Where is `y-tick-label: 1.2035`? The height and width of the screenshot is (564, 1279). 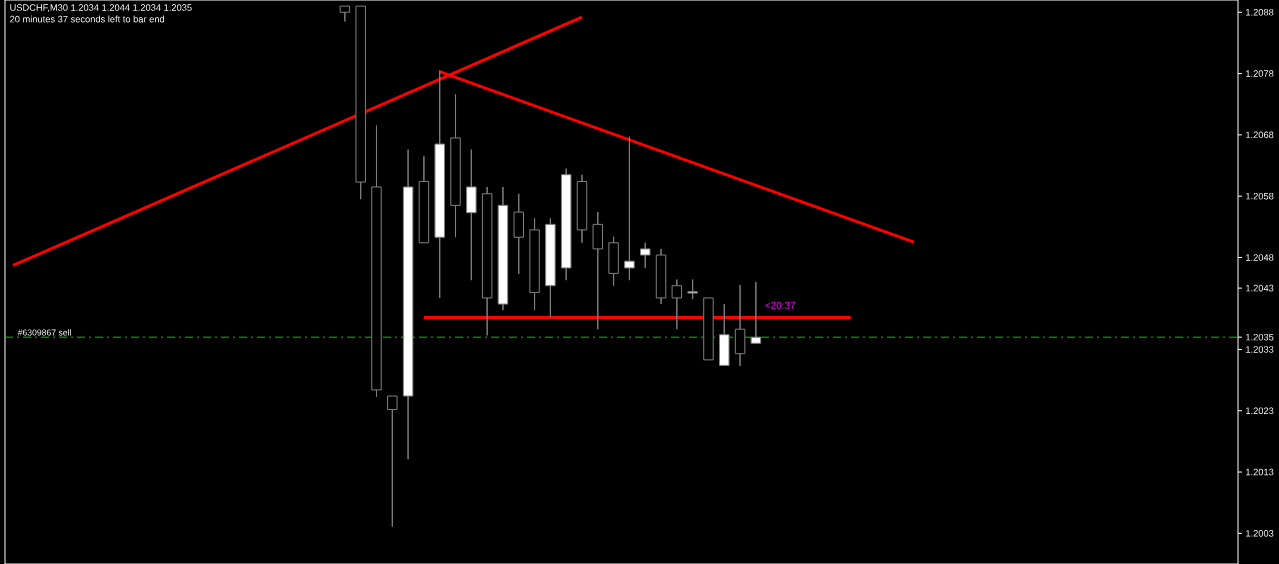 y-tick-label: 1.2035 is located at coordinates (1260, 337).